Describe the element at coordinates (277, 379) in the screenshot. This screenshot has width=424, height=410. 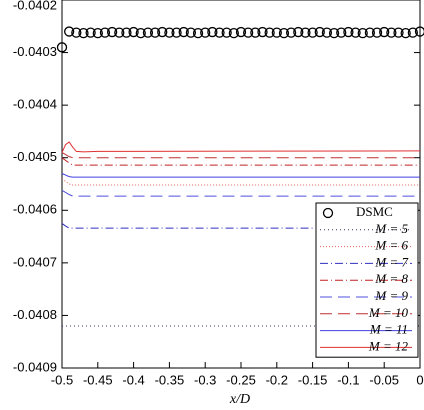
I see `x-tick-label: -0.2` at that location.